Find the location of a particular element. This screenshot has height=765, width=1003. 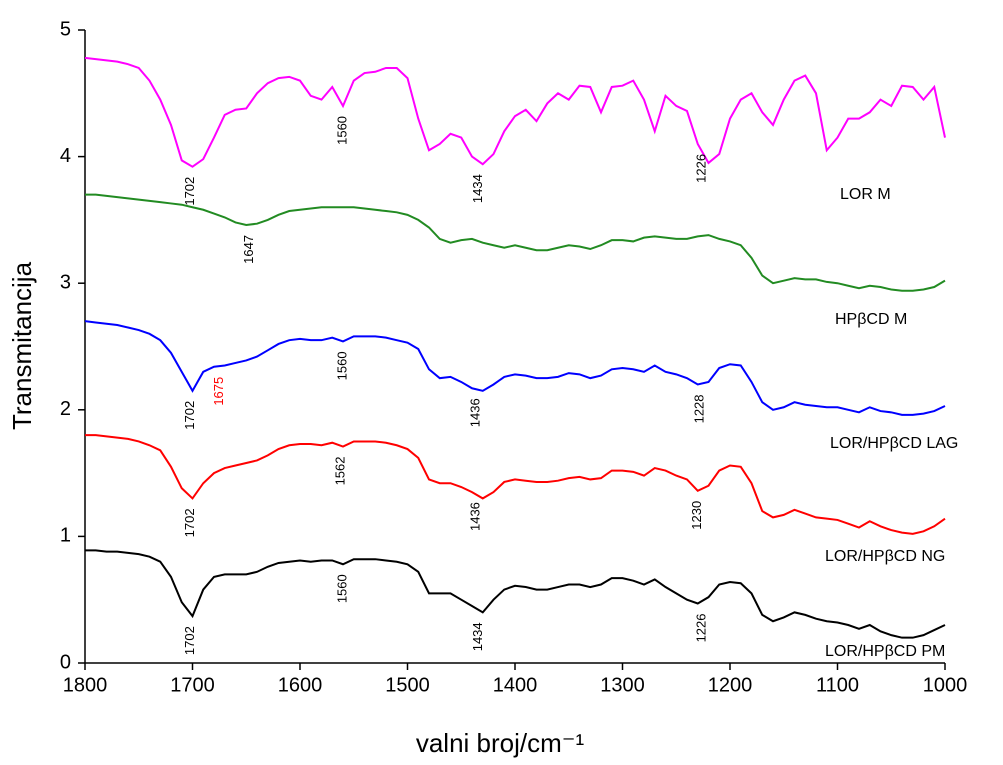

y-axis-title: Transmitancija is located at coordinates (22, 345).